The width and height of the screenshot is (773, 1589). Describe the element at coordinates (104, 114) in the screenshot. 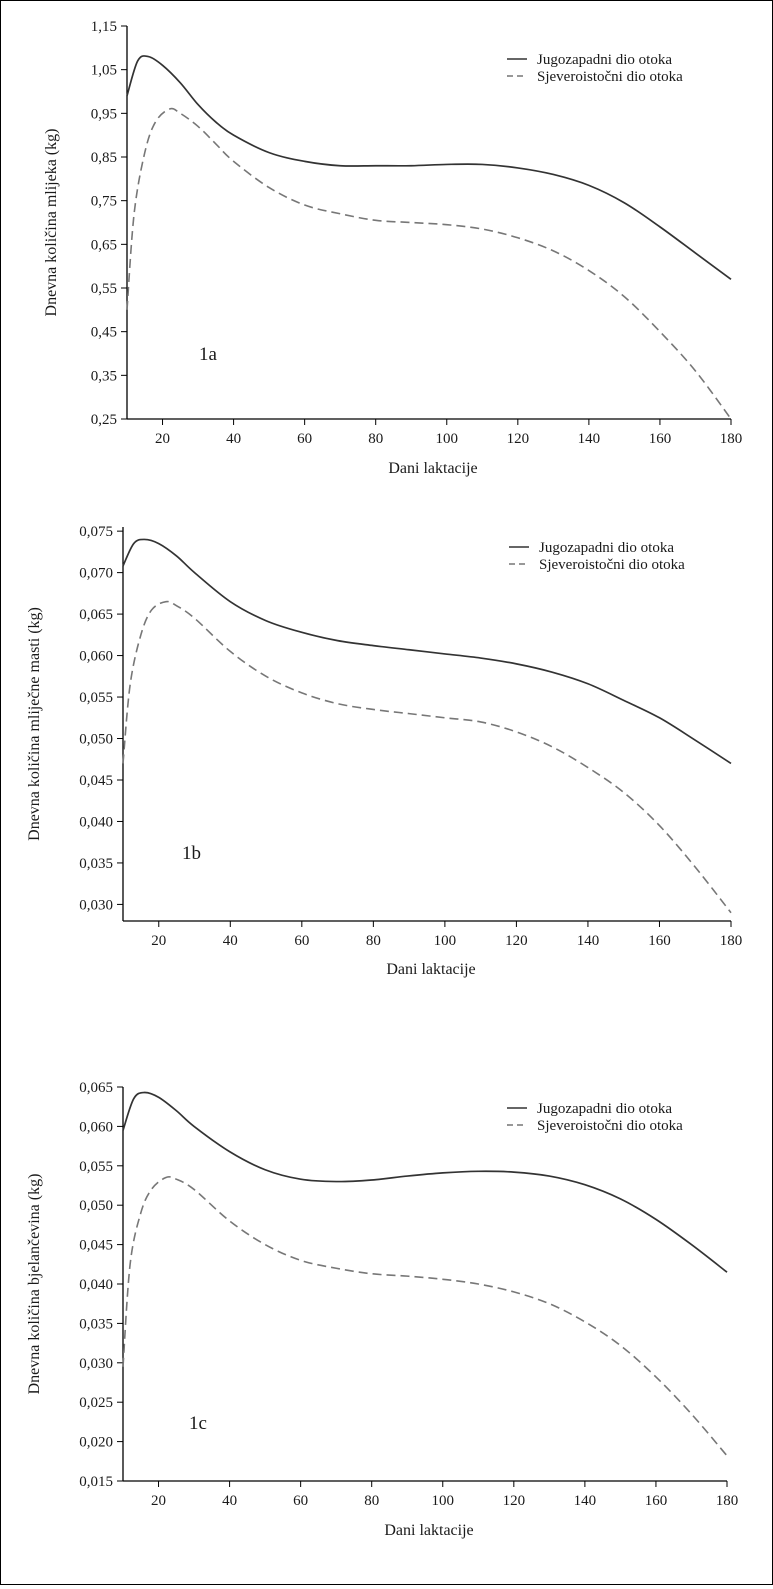

I see `y-tick-label: 0,95` at that location.